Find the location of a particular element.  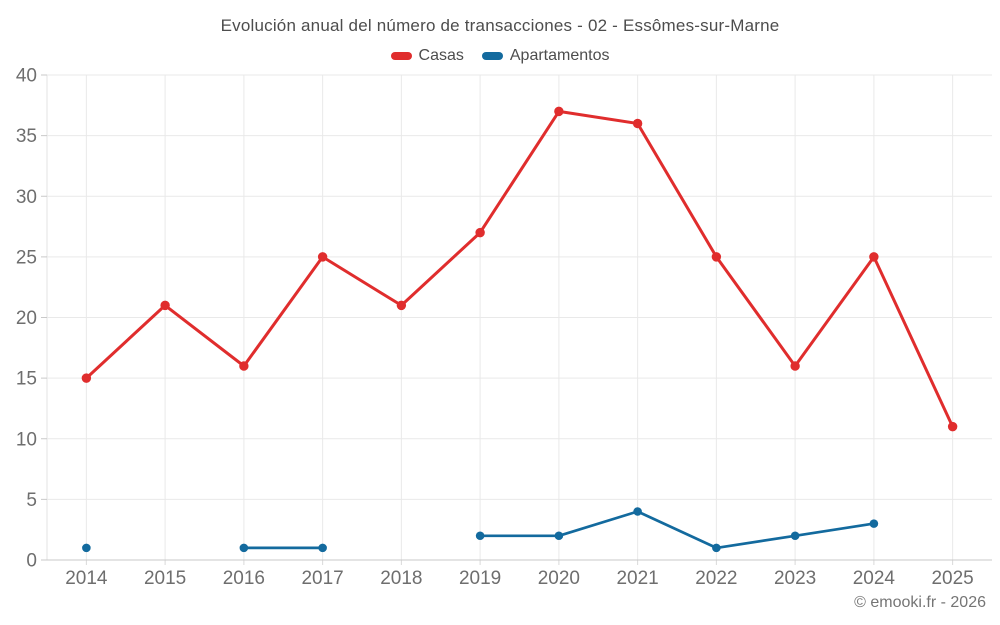

y-axis-label: 15 is located at coordinates (26, 379).